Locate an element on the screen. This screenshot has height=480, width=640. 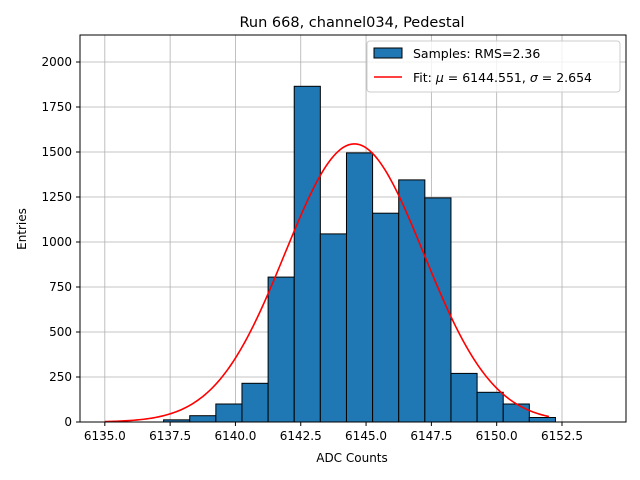
y-tick-label-1: 250 is located at coordinates (60, 377).